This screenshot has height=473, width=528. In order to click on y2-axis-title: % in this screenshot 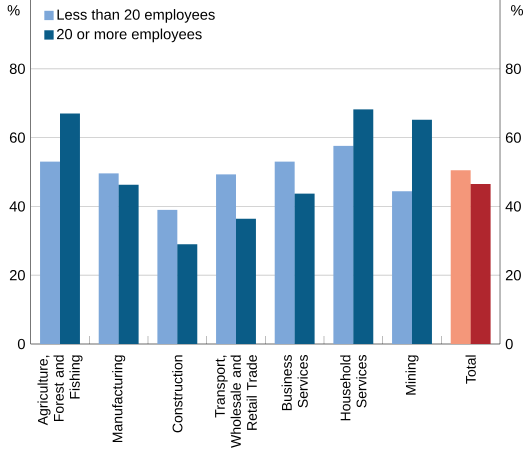, I will do `click(517, 10)`.